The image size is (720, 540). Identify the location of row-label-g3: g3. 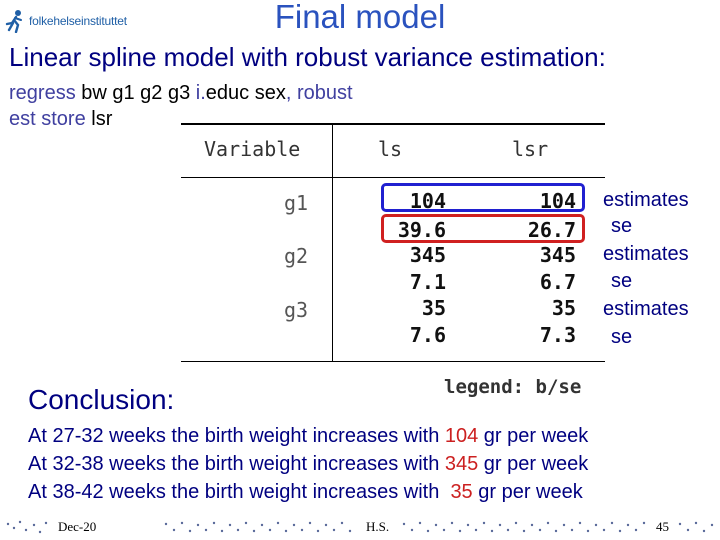
(296, 310).